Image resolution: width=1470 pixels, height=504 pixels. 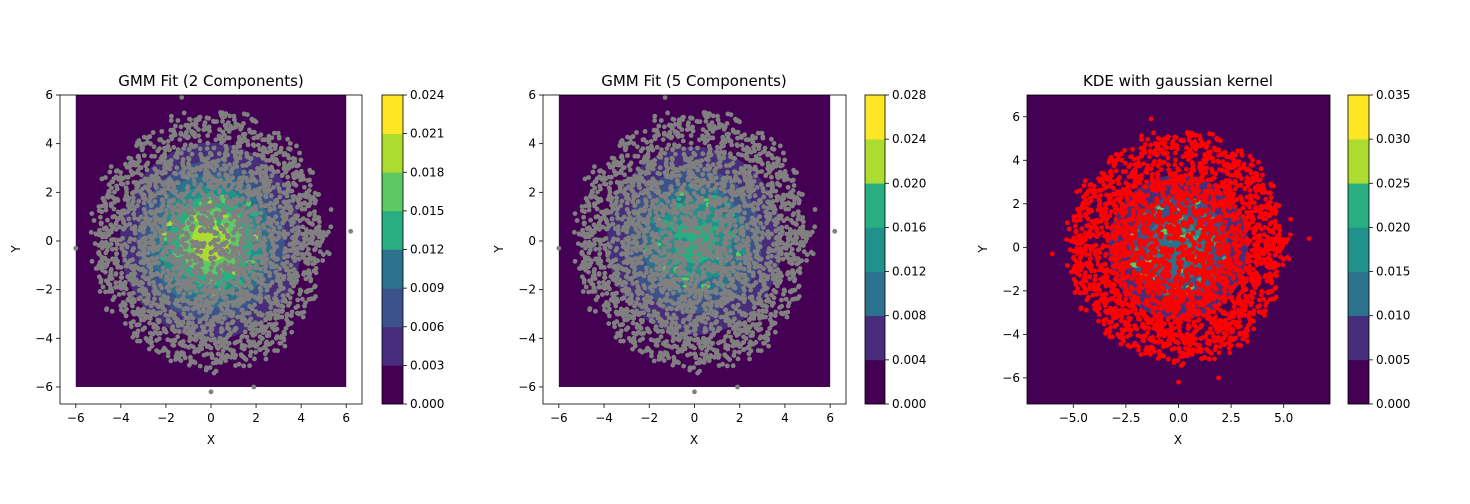 I want to click on colorbar-tick-label: 0.015, so click(x=427, y=211).